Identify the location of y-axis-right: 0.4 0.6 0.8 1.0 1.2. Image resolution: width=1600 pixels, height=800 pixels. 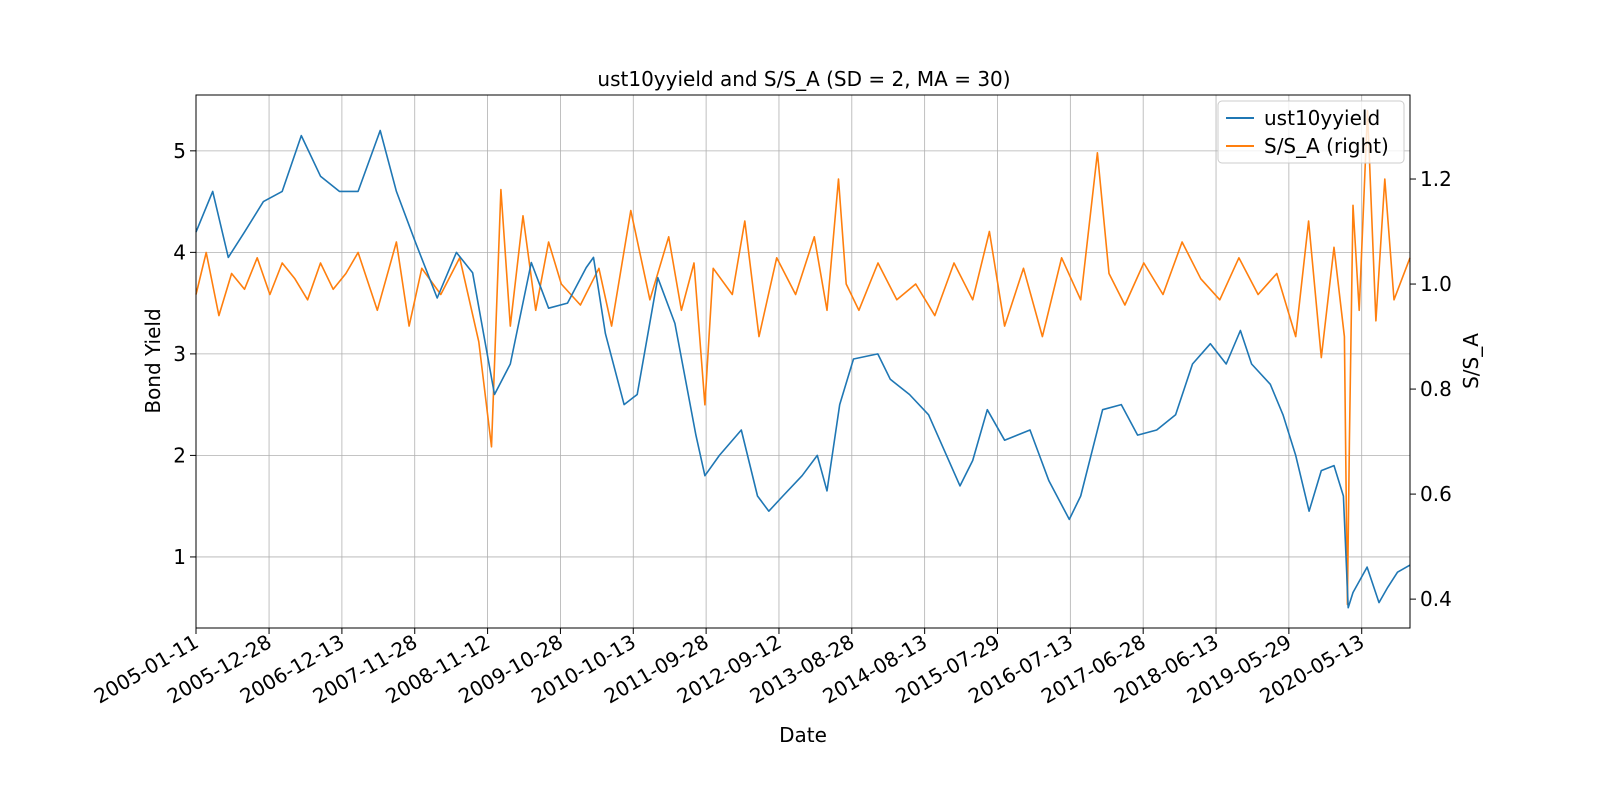
(1431, 389).